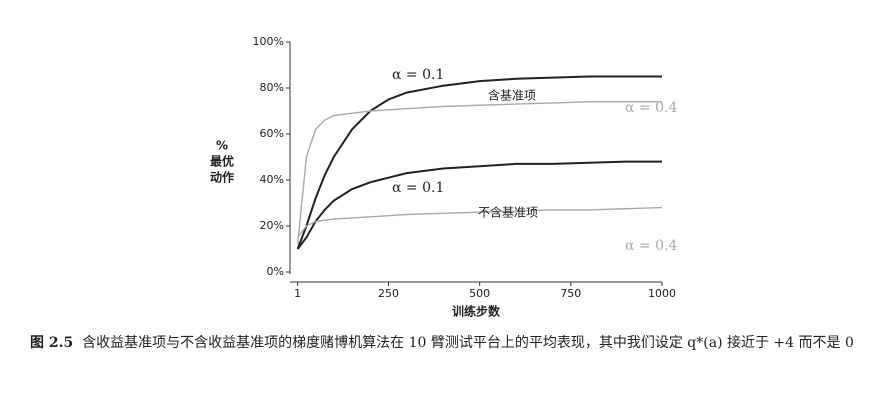 This screenshot has height=415, width=883. Describe the element at coordinates (662, 293) in the screenshot. I see `x-tick-label: 1000` at that location.